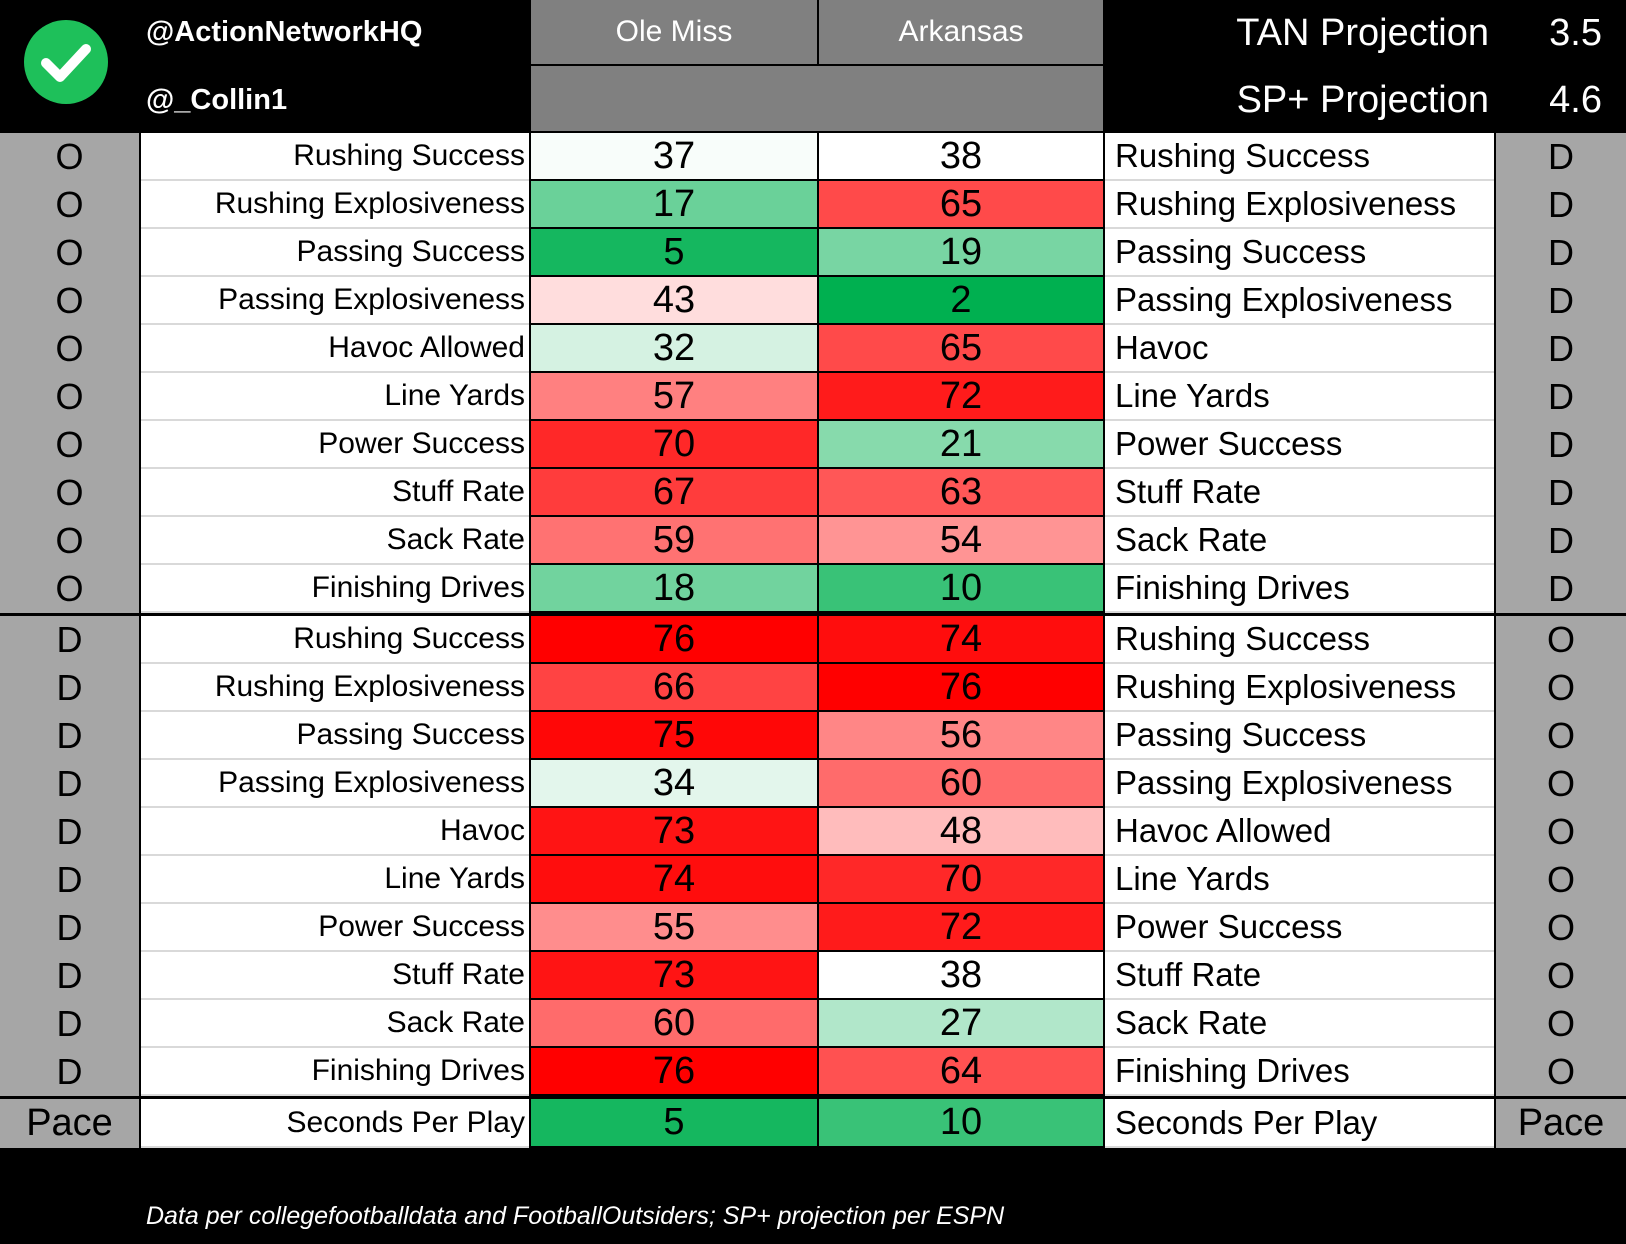  Describe the element at coordinates (674, 879) in the screenshot. I see `team-left-rank: 74` at that location.